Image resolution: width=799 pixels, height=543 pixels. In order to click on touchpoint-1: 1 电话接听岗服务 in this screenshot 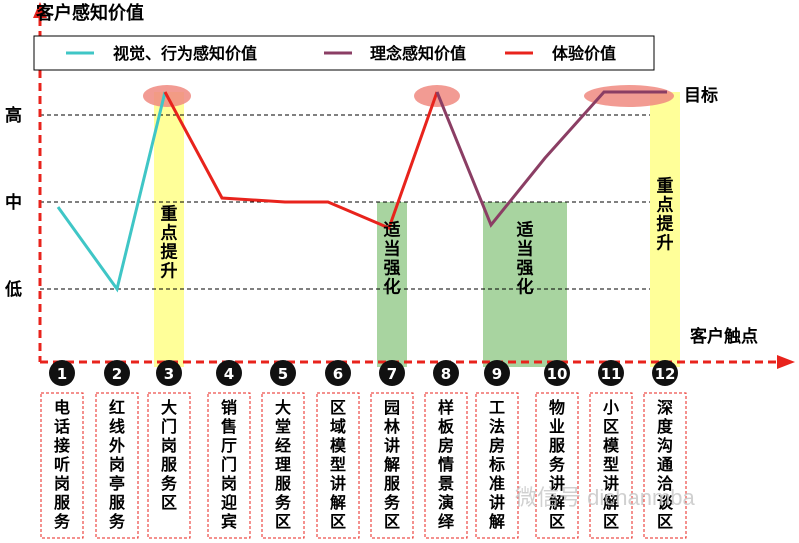, I will do `click(62, 449)`.